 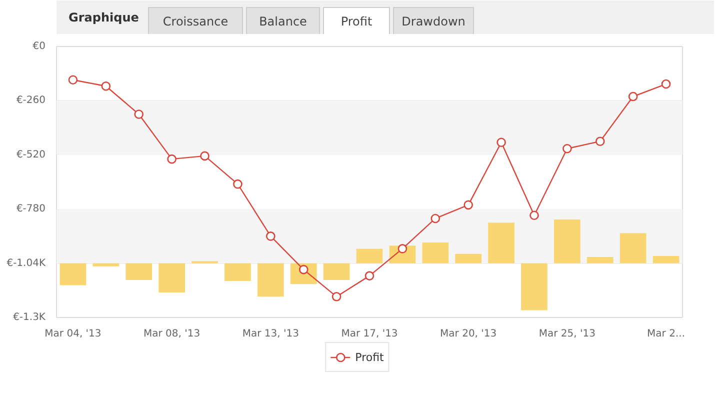 What do you see at coordinates (39, 46) in the screenshot?
I see `y-tick-label: €0` at bounding box center [39, 46].